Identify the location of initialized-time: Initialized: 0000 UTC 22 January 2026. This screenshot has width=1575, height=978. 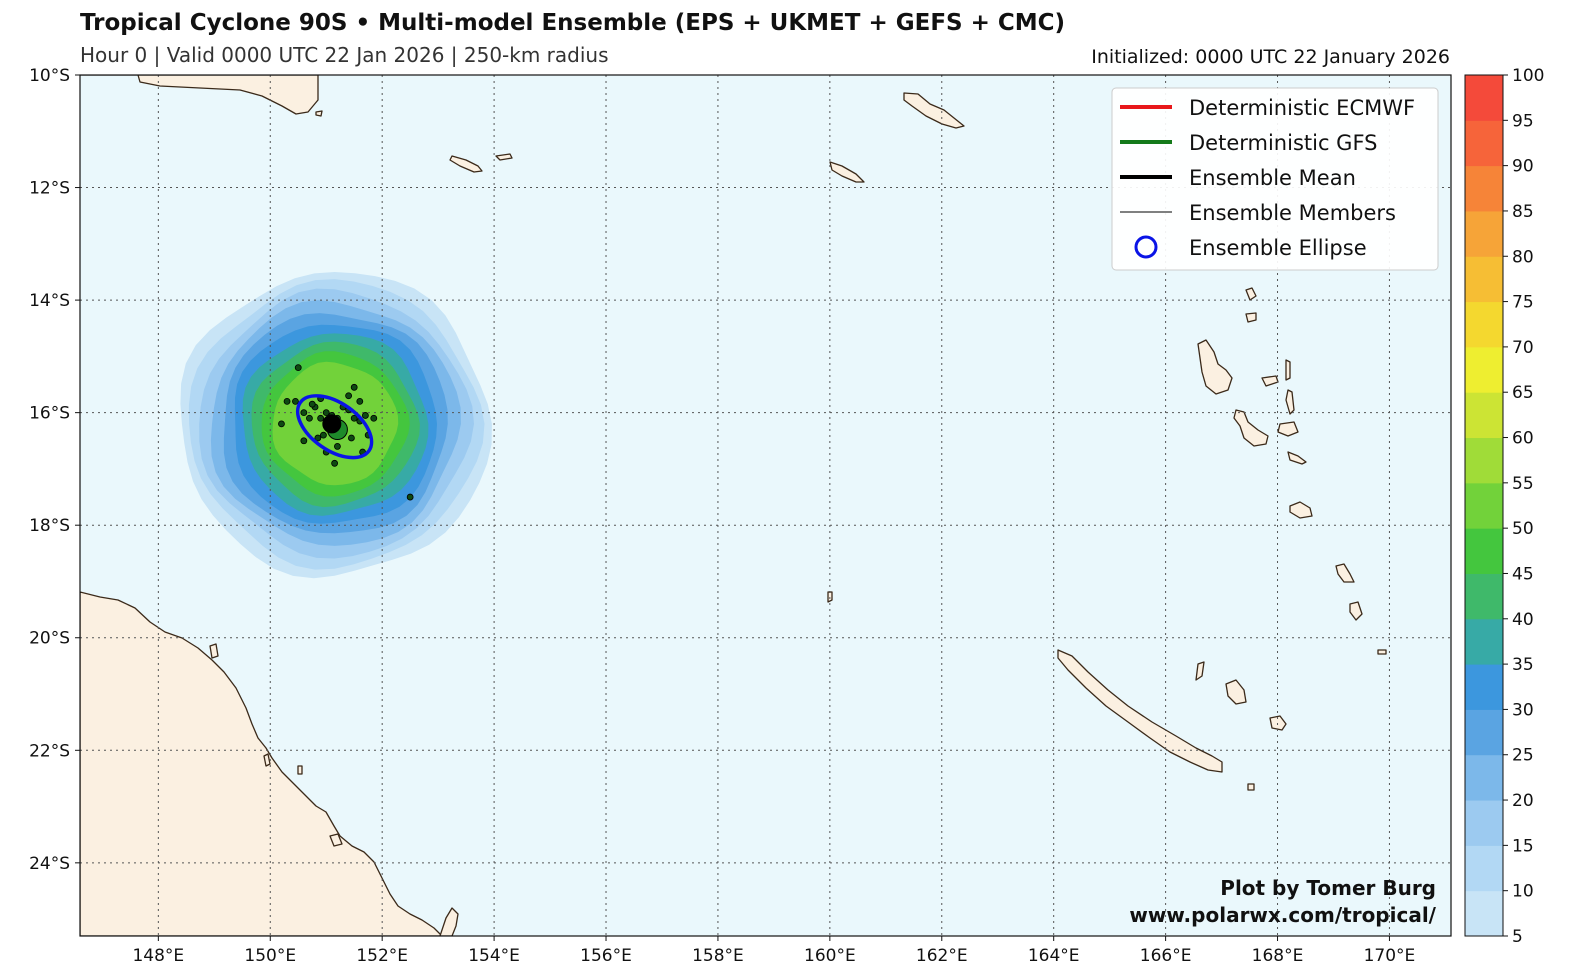
(1270, 57).